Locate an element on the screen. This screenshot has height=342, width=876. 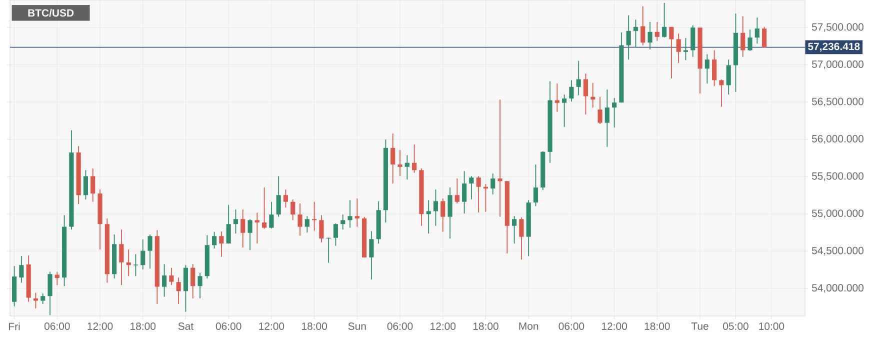
y-tick-label: 56,000.000 is located at coordinates (838, 139).